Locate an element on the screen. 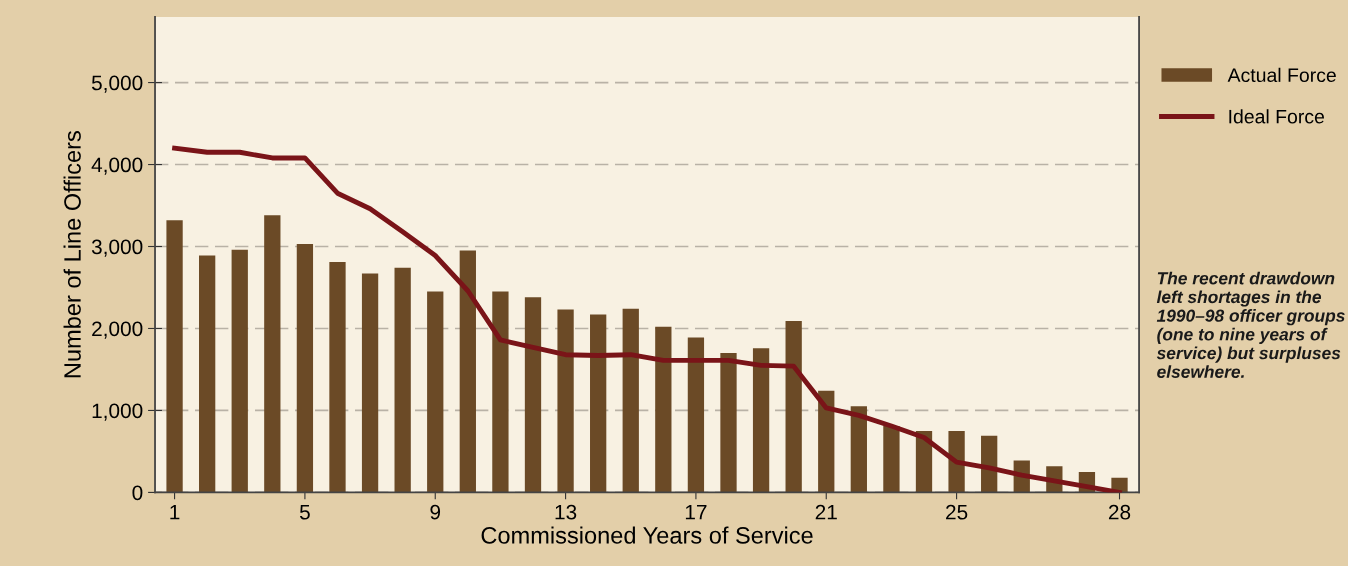 This screenshot has height=566, width=1348. x-tick-label: 5 is located at coordinates (304, 512).